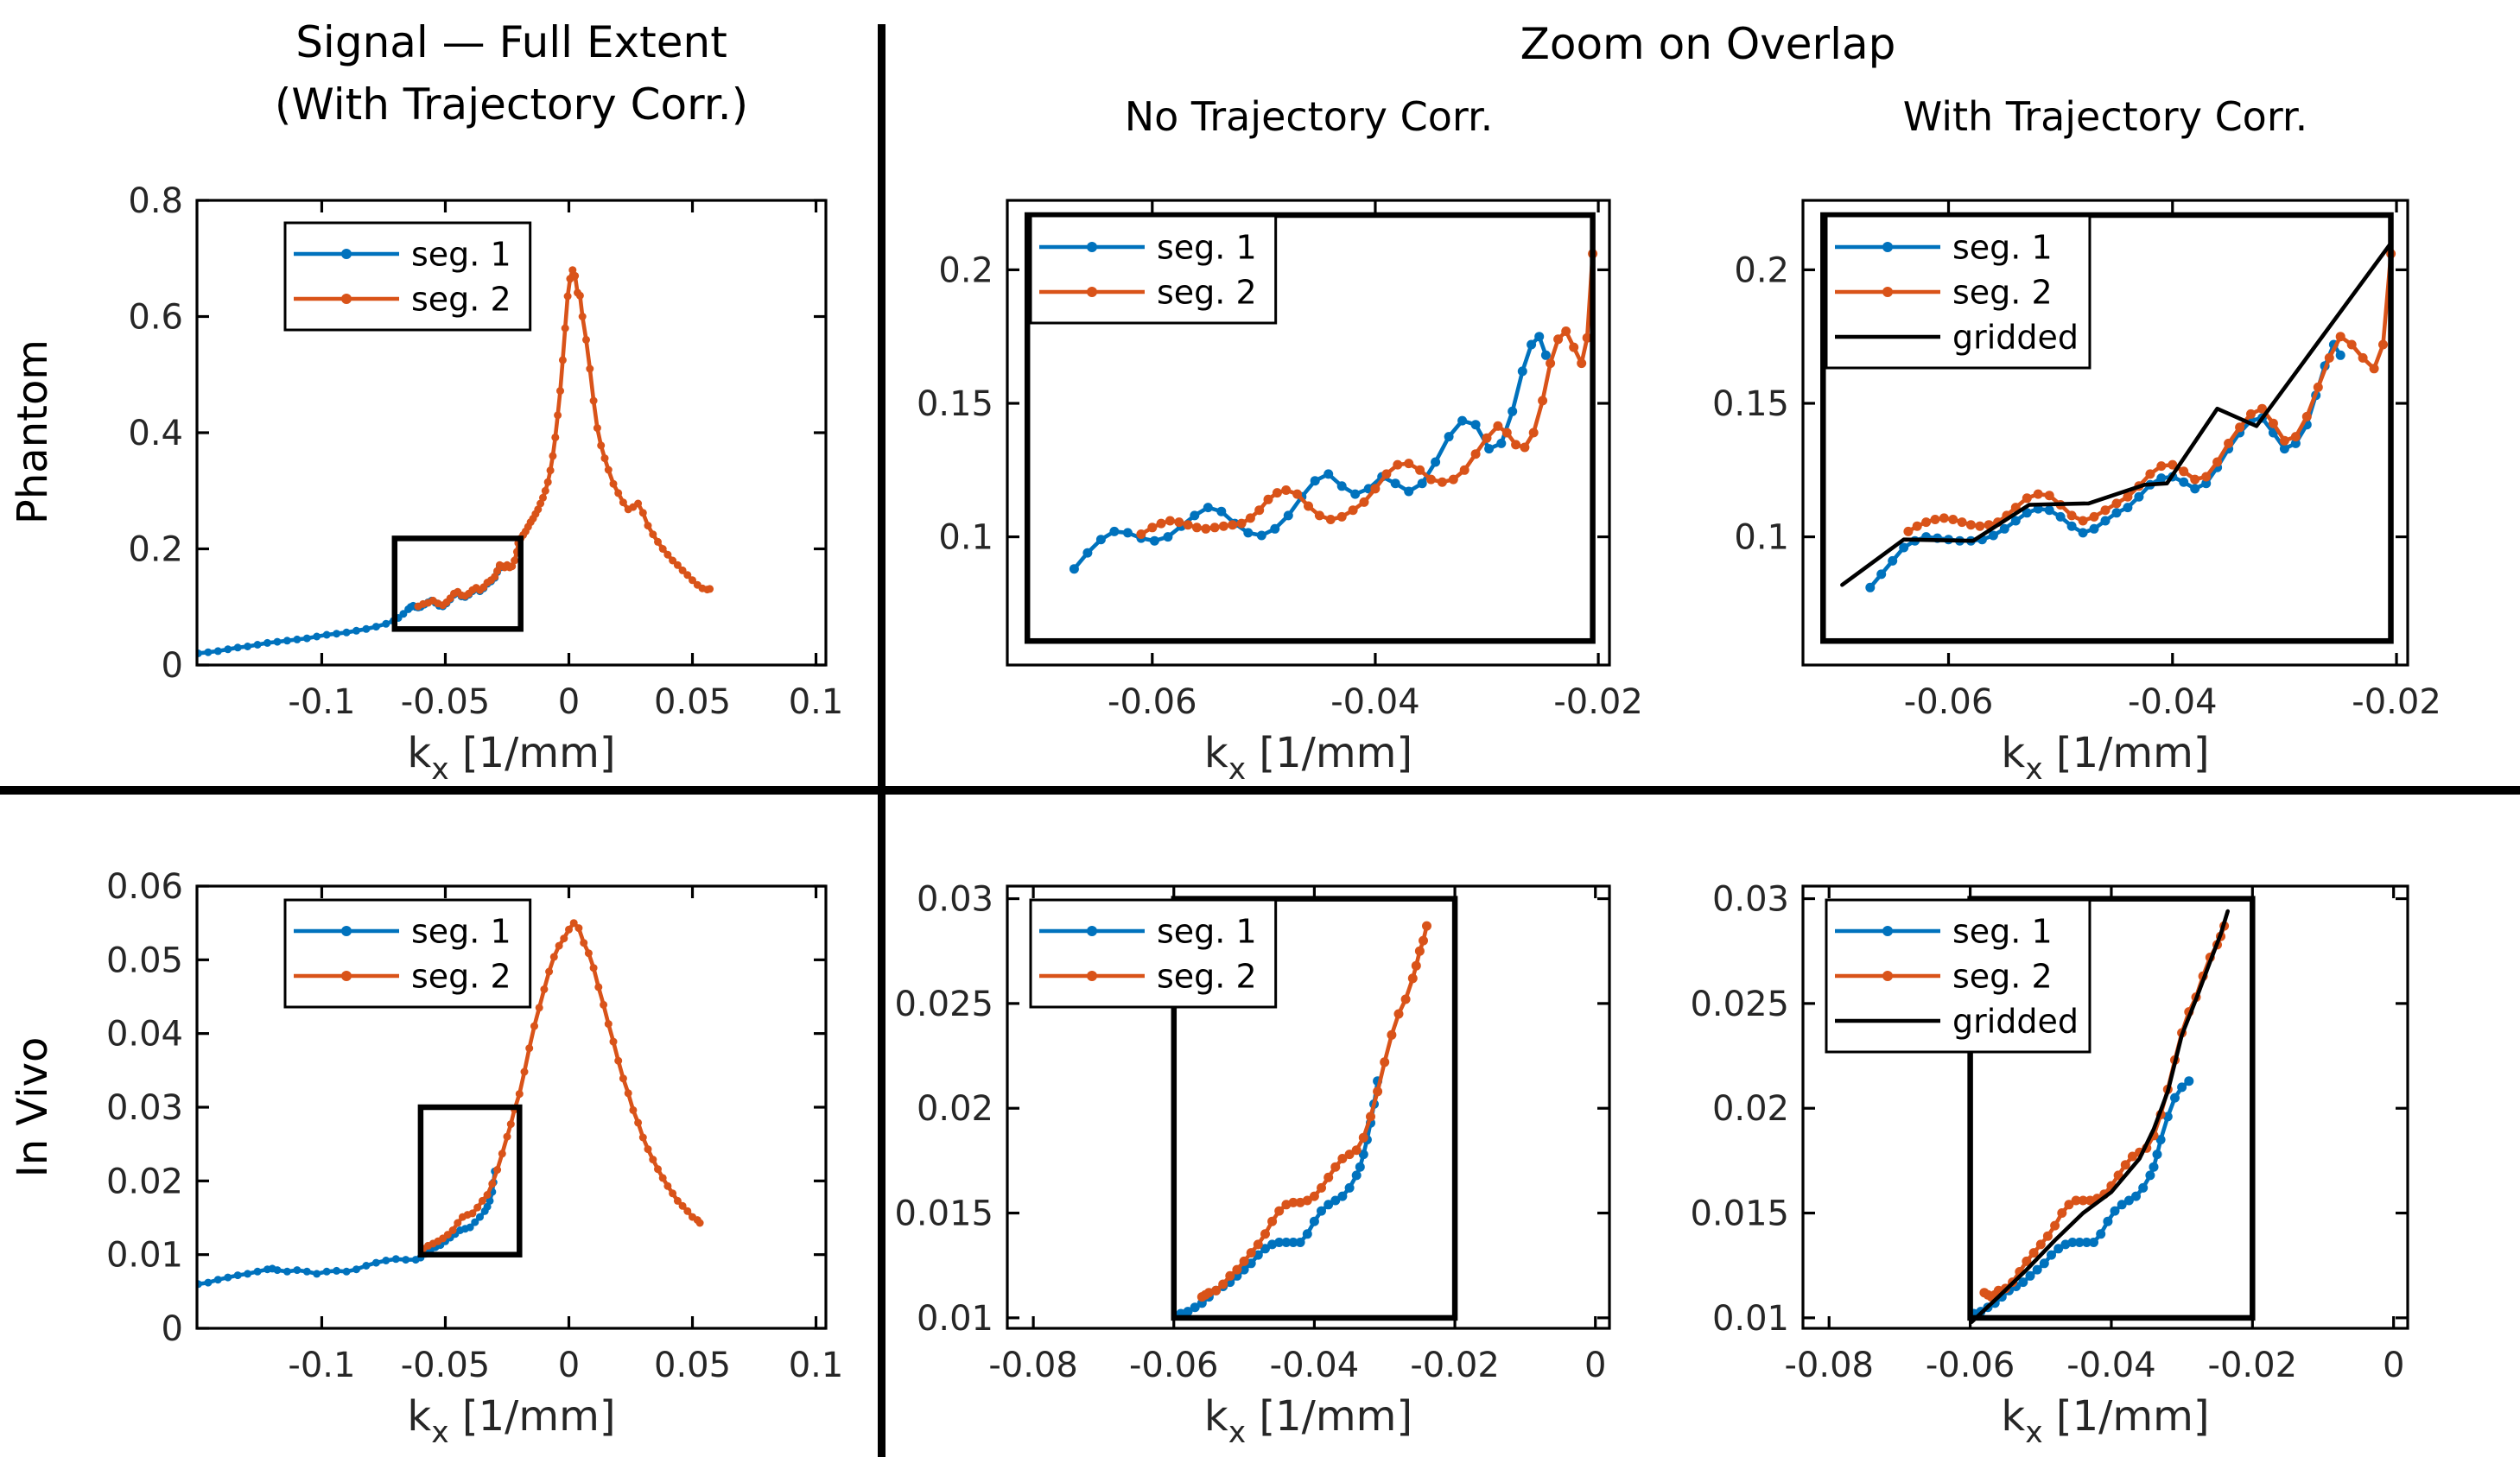 The height and width of the screenshot is (1457, 2520). What do you see at coordinates (155, 201) in the screenshot?
I see `y-tick-label: 0.8` at bounding box center [155, 201].